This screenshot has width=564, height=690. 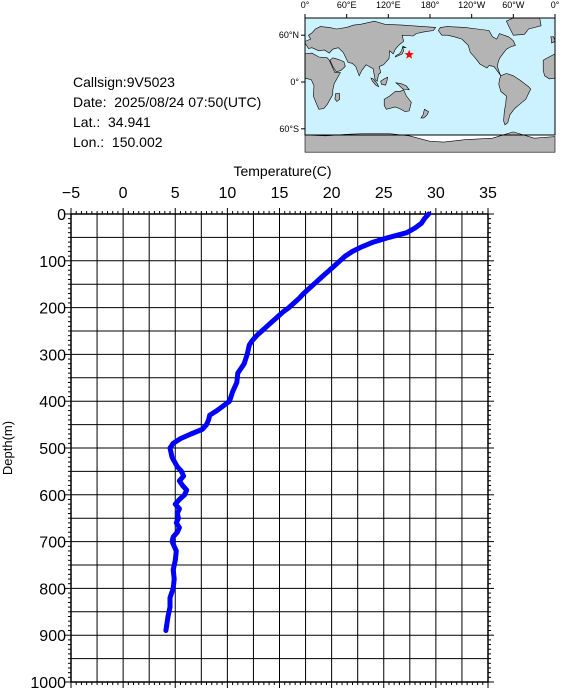 What do you see at coordinates (71, 193) in the screenshot?
I see `x-tick-label: −5` at bounding box center [71, 193].